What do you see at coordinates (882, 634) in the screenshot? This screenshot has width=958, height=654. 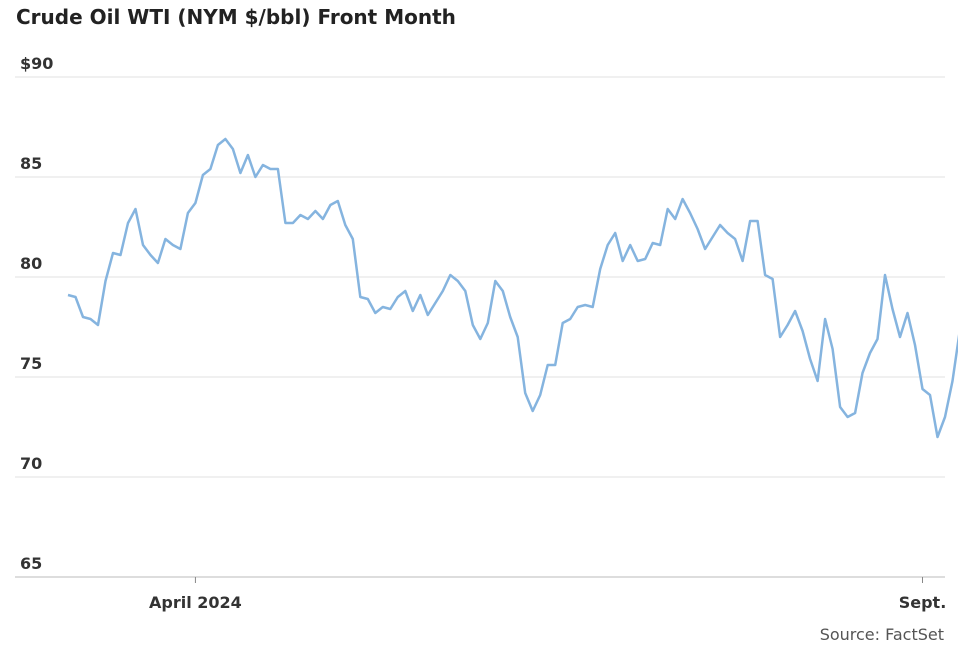 I see `source: Source: FactSet` at bounding box center [882, 634].